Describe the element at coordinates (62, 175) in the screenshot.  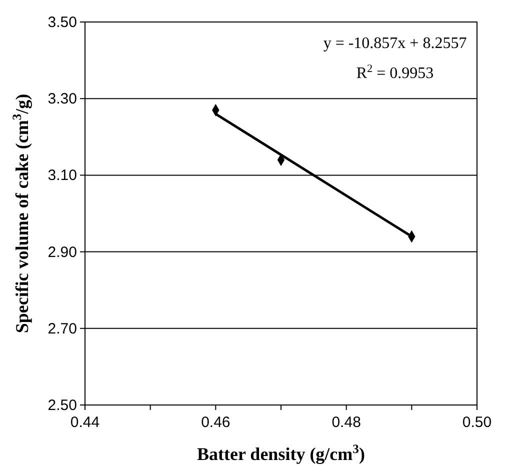
I see `y-tick-label: 3.10` at that location.